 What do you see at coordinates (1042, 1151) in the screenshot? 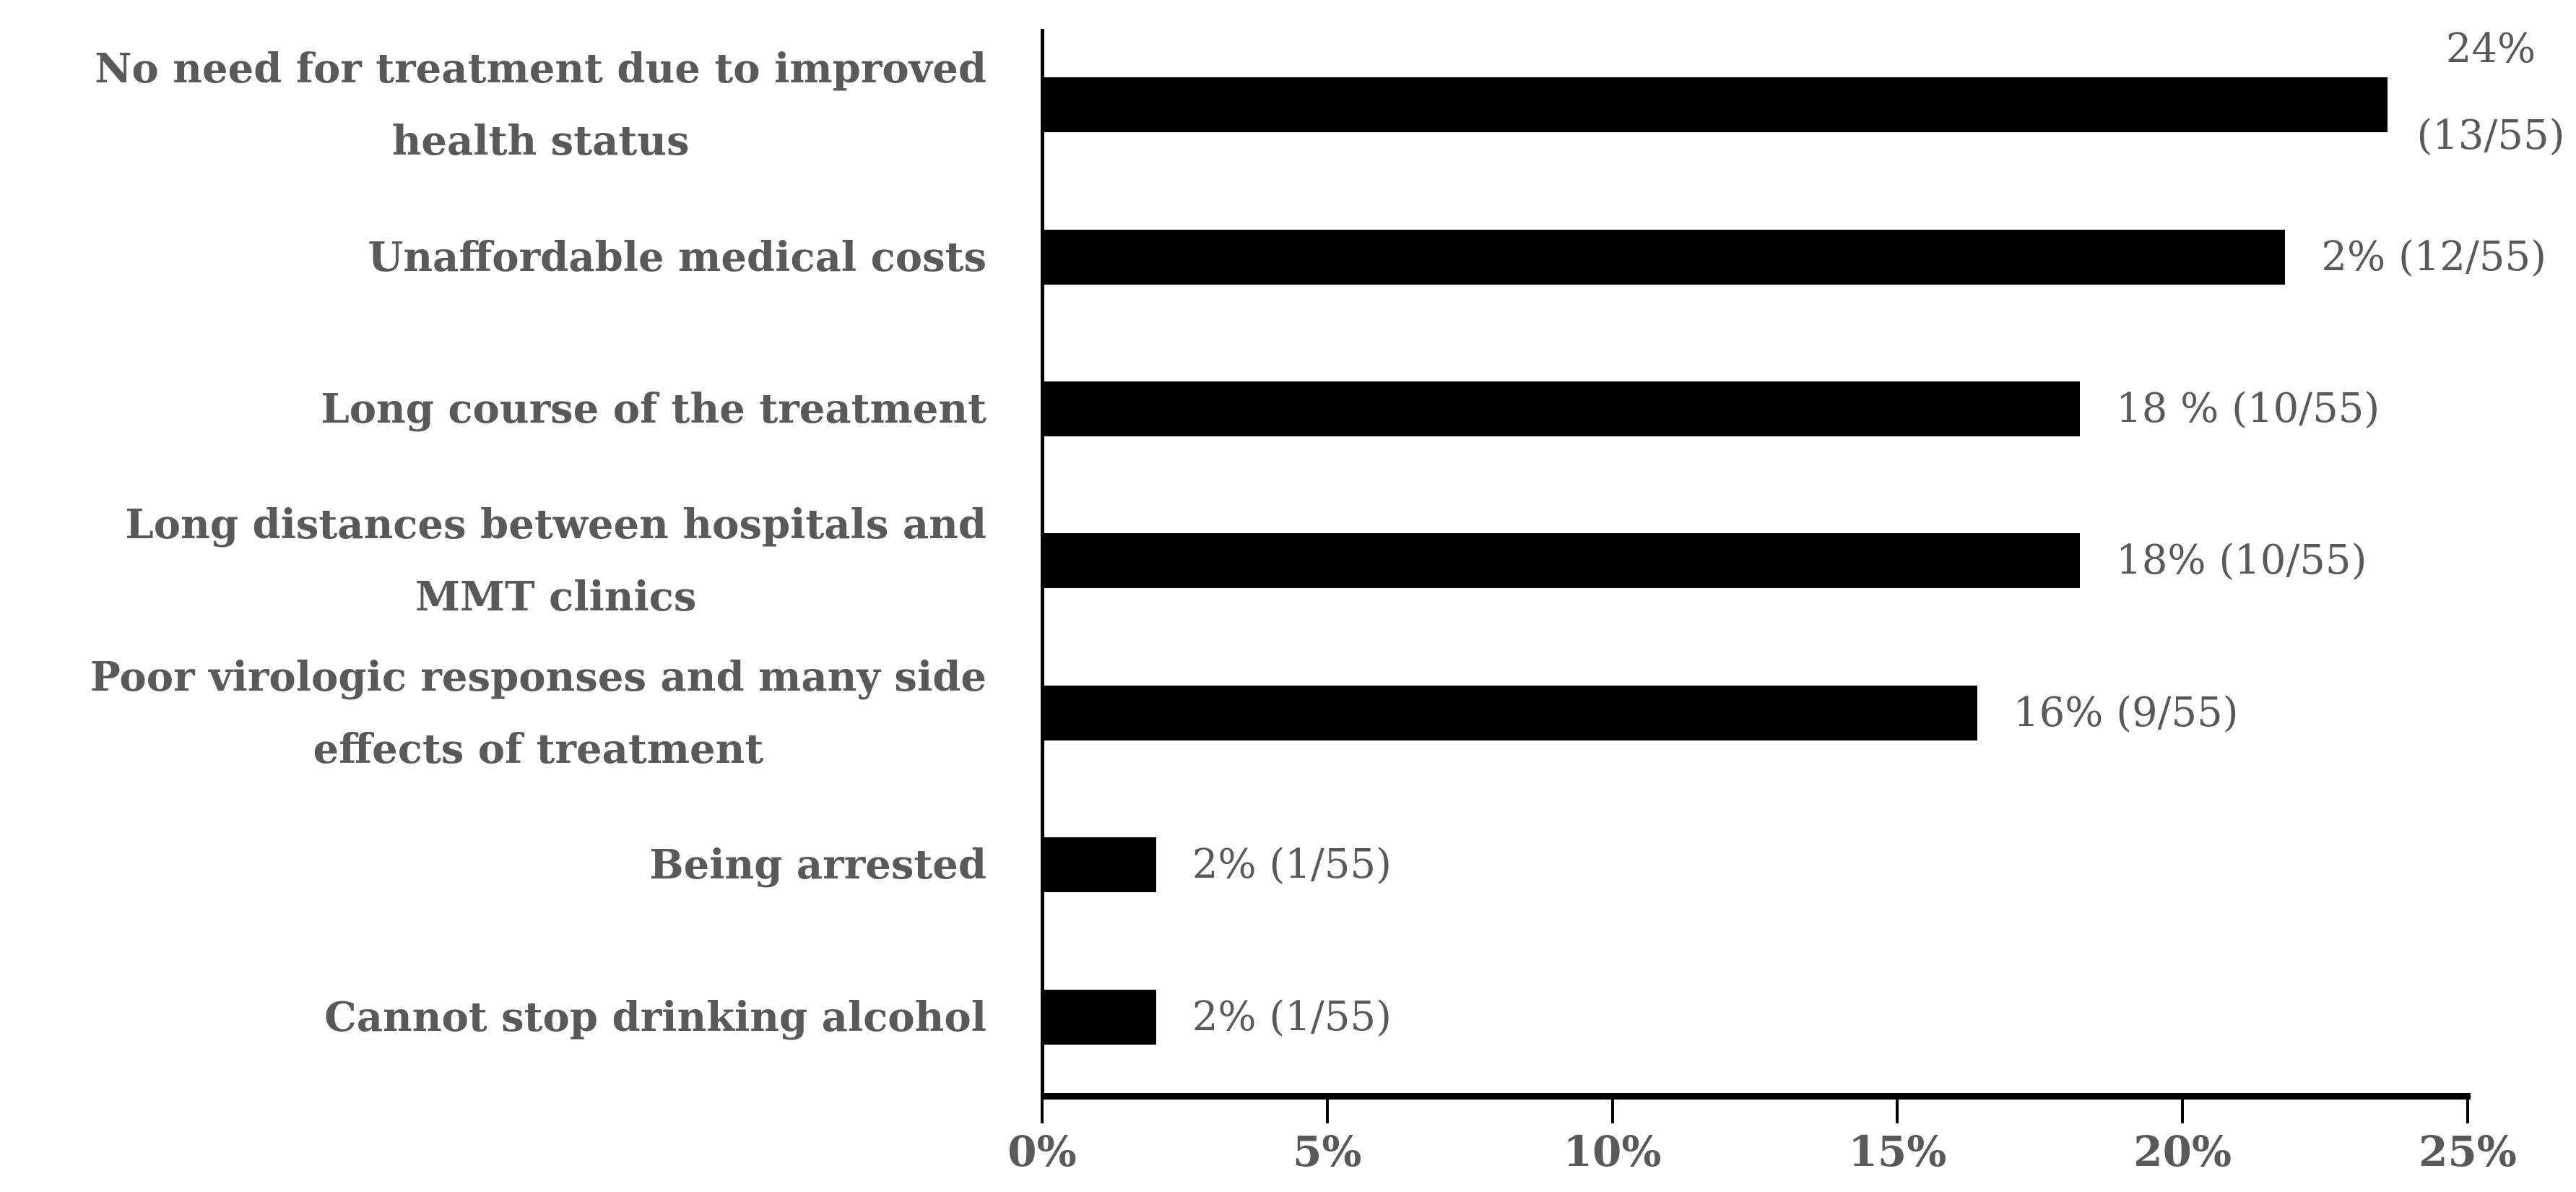
I see `x-tick-label: 0%` at bounding box center [1042, 1151].